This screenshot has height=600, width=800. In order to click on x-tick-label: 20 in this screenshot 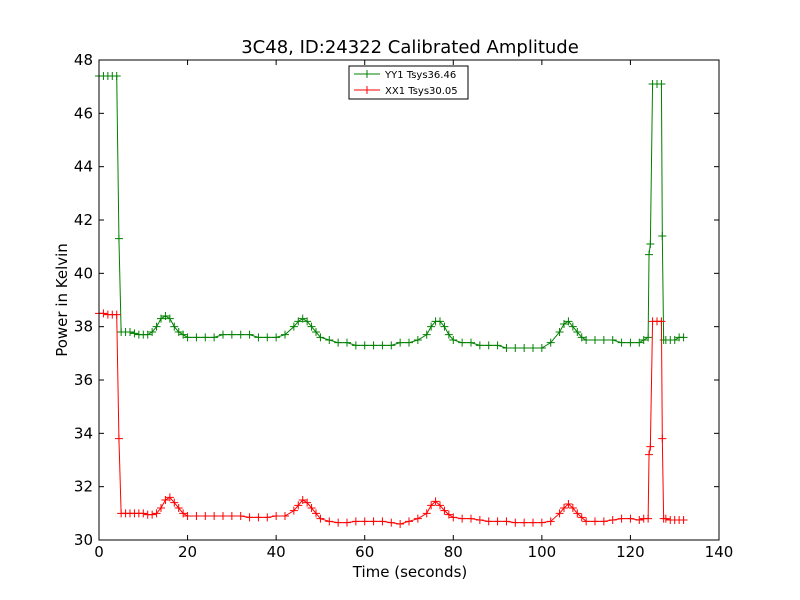, I will do `click(187, 552)`.